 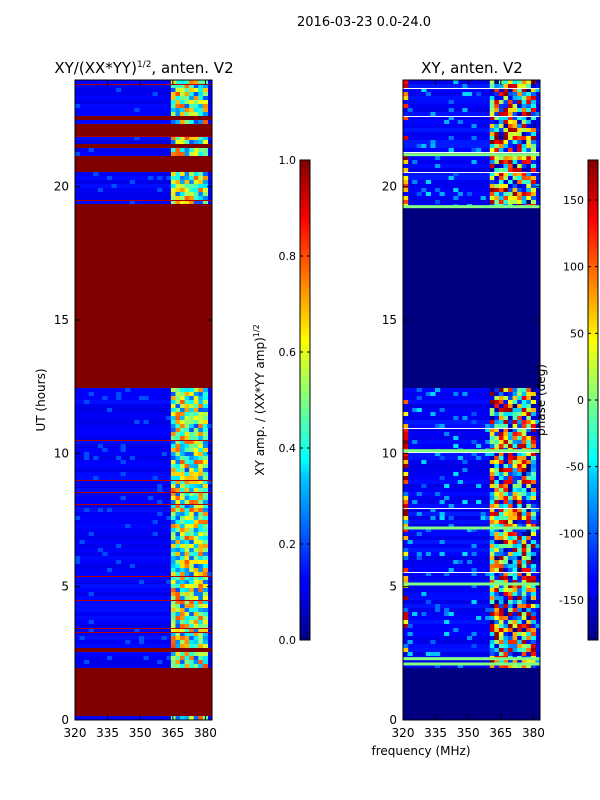 I want to click on colorbar-tick-label: -150, so click(x=571, y=600).